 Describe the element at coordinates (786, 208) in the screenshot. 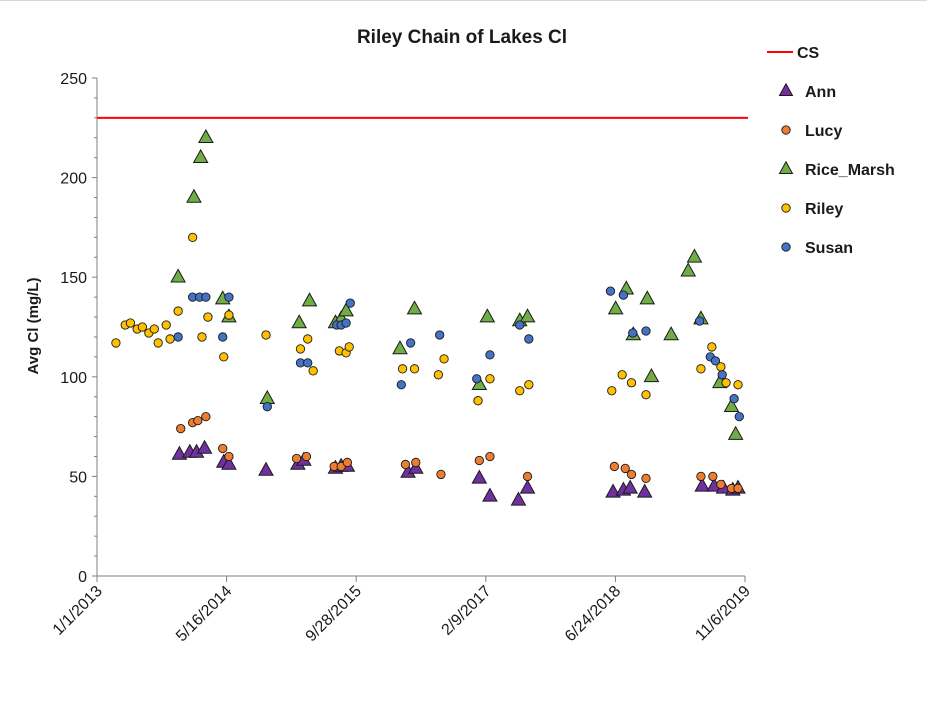

I see `legend-swatch-riley` at that location.